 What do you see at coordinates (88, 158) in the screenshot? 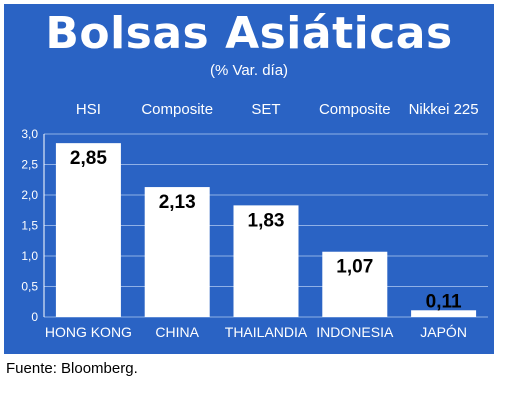
I see `data-label: 2,85` at bounding box center [88, 158].